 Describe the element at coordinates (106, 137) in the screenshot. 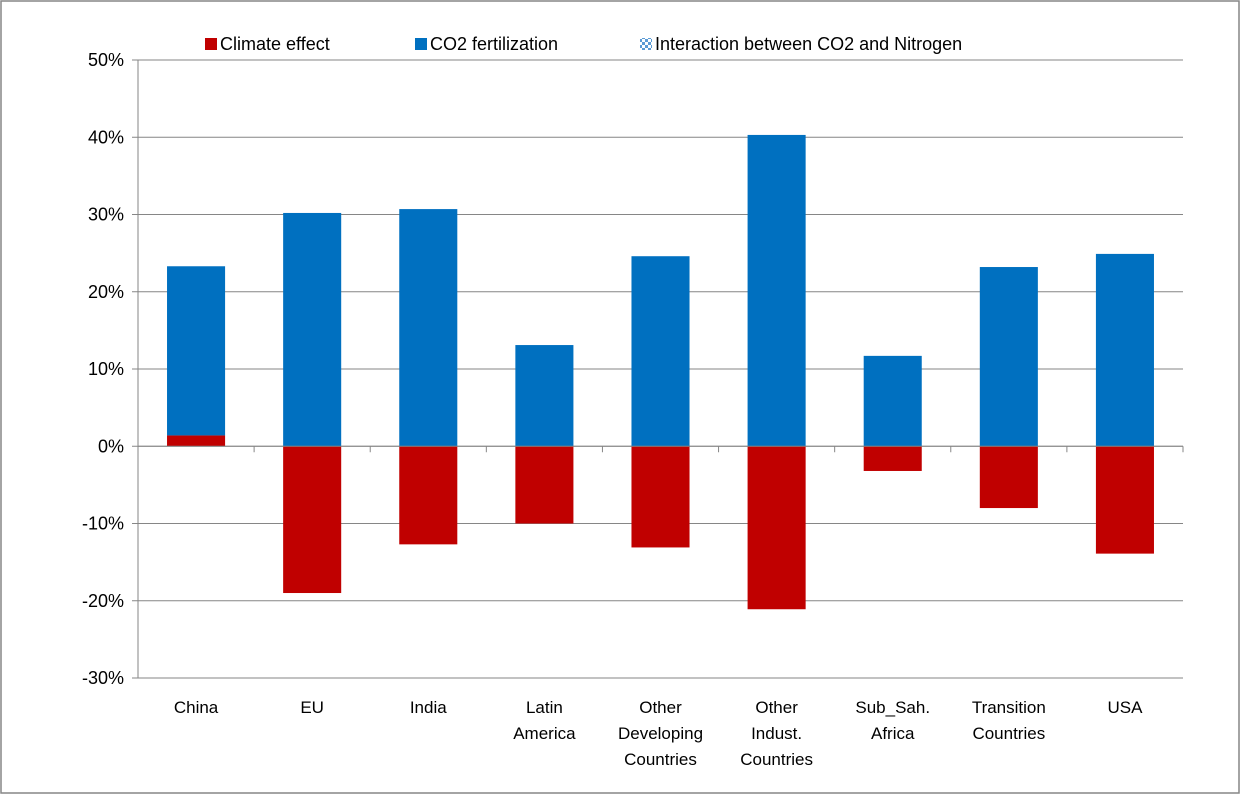

I see `y-tick-label: 40%` at that location.